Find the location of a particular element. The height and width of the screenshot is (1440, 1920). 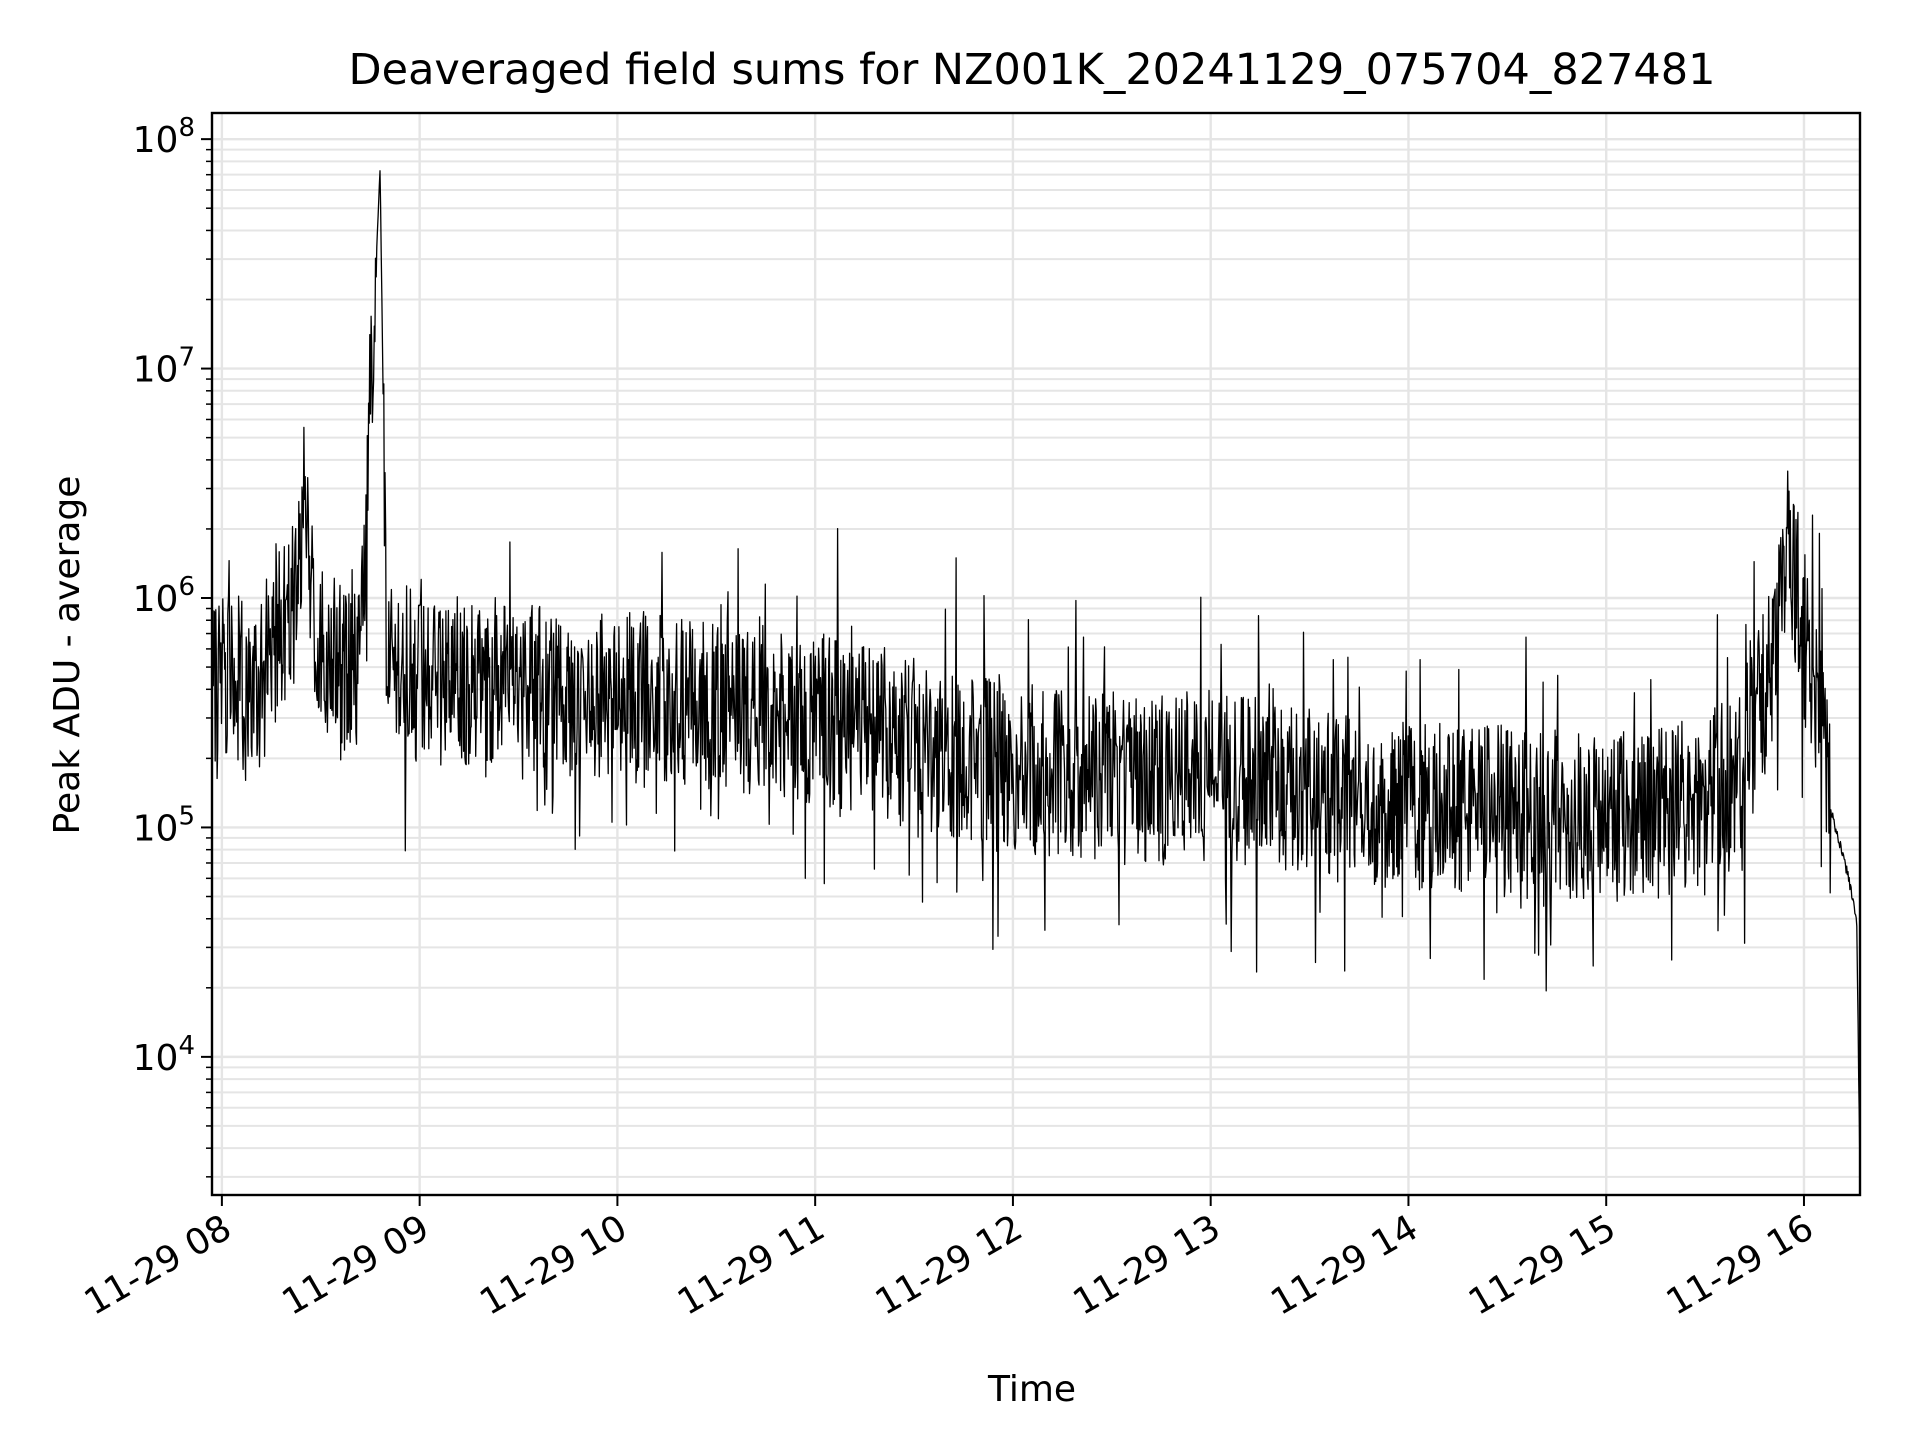

y-tick-label: 10⁴ is located at coordinates (164, 1055).